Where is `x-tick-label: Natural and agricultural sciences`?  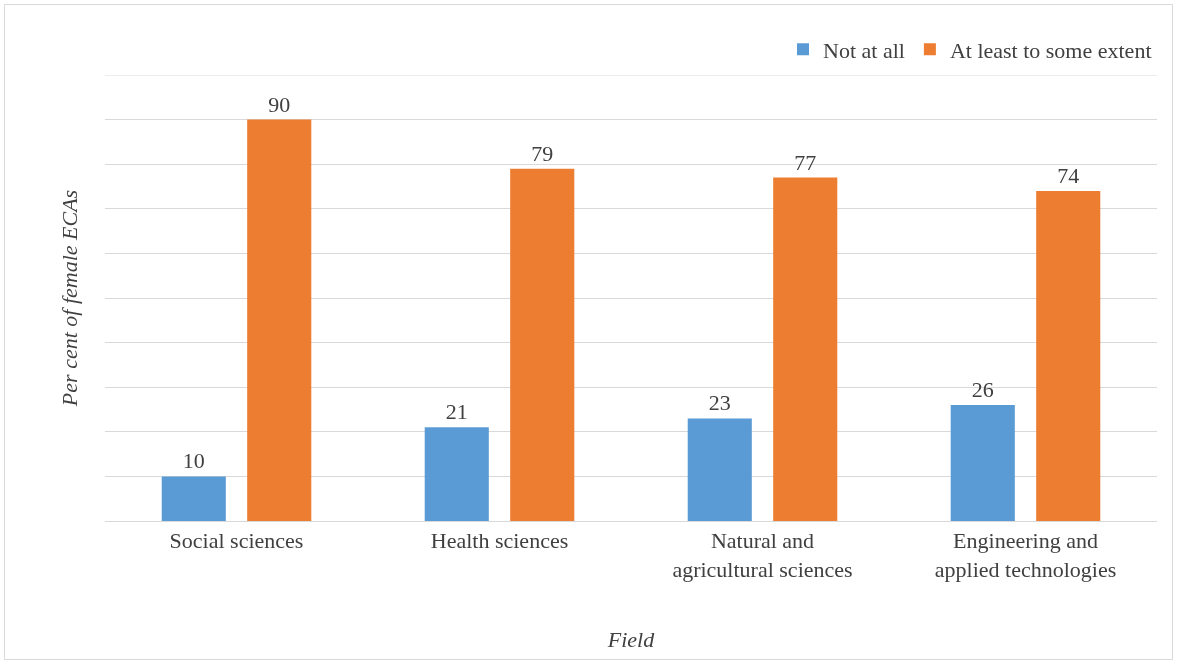
x-tick-label: Natural and agricultural sciences is located at coordinates (762, 555).